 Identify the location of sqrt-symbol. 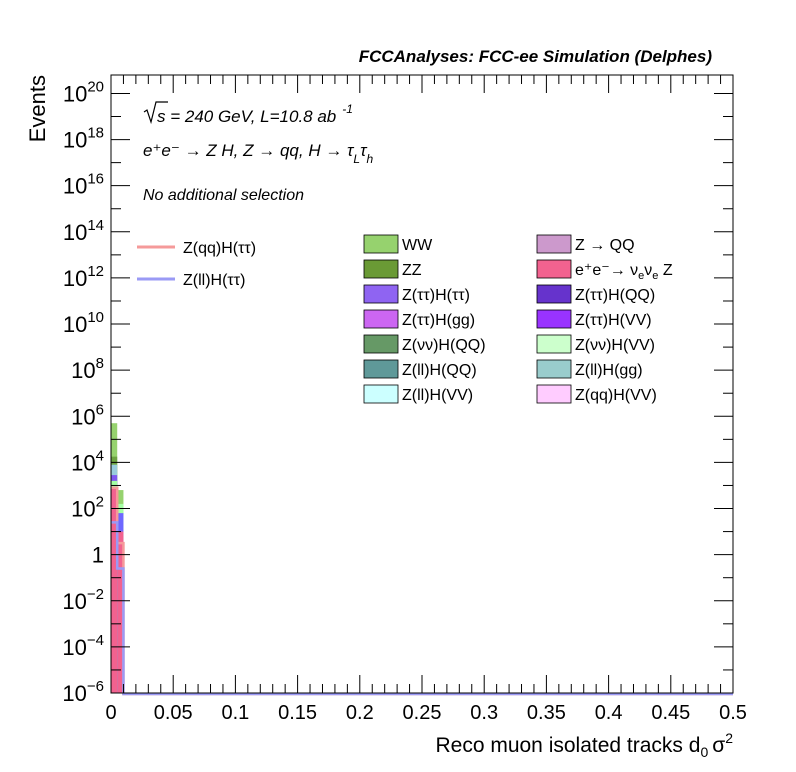
(155, 113).